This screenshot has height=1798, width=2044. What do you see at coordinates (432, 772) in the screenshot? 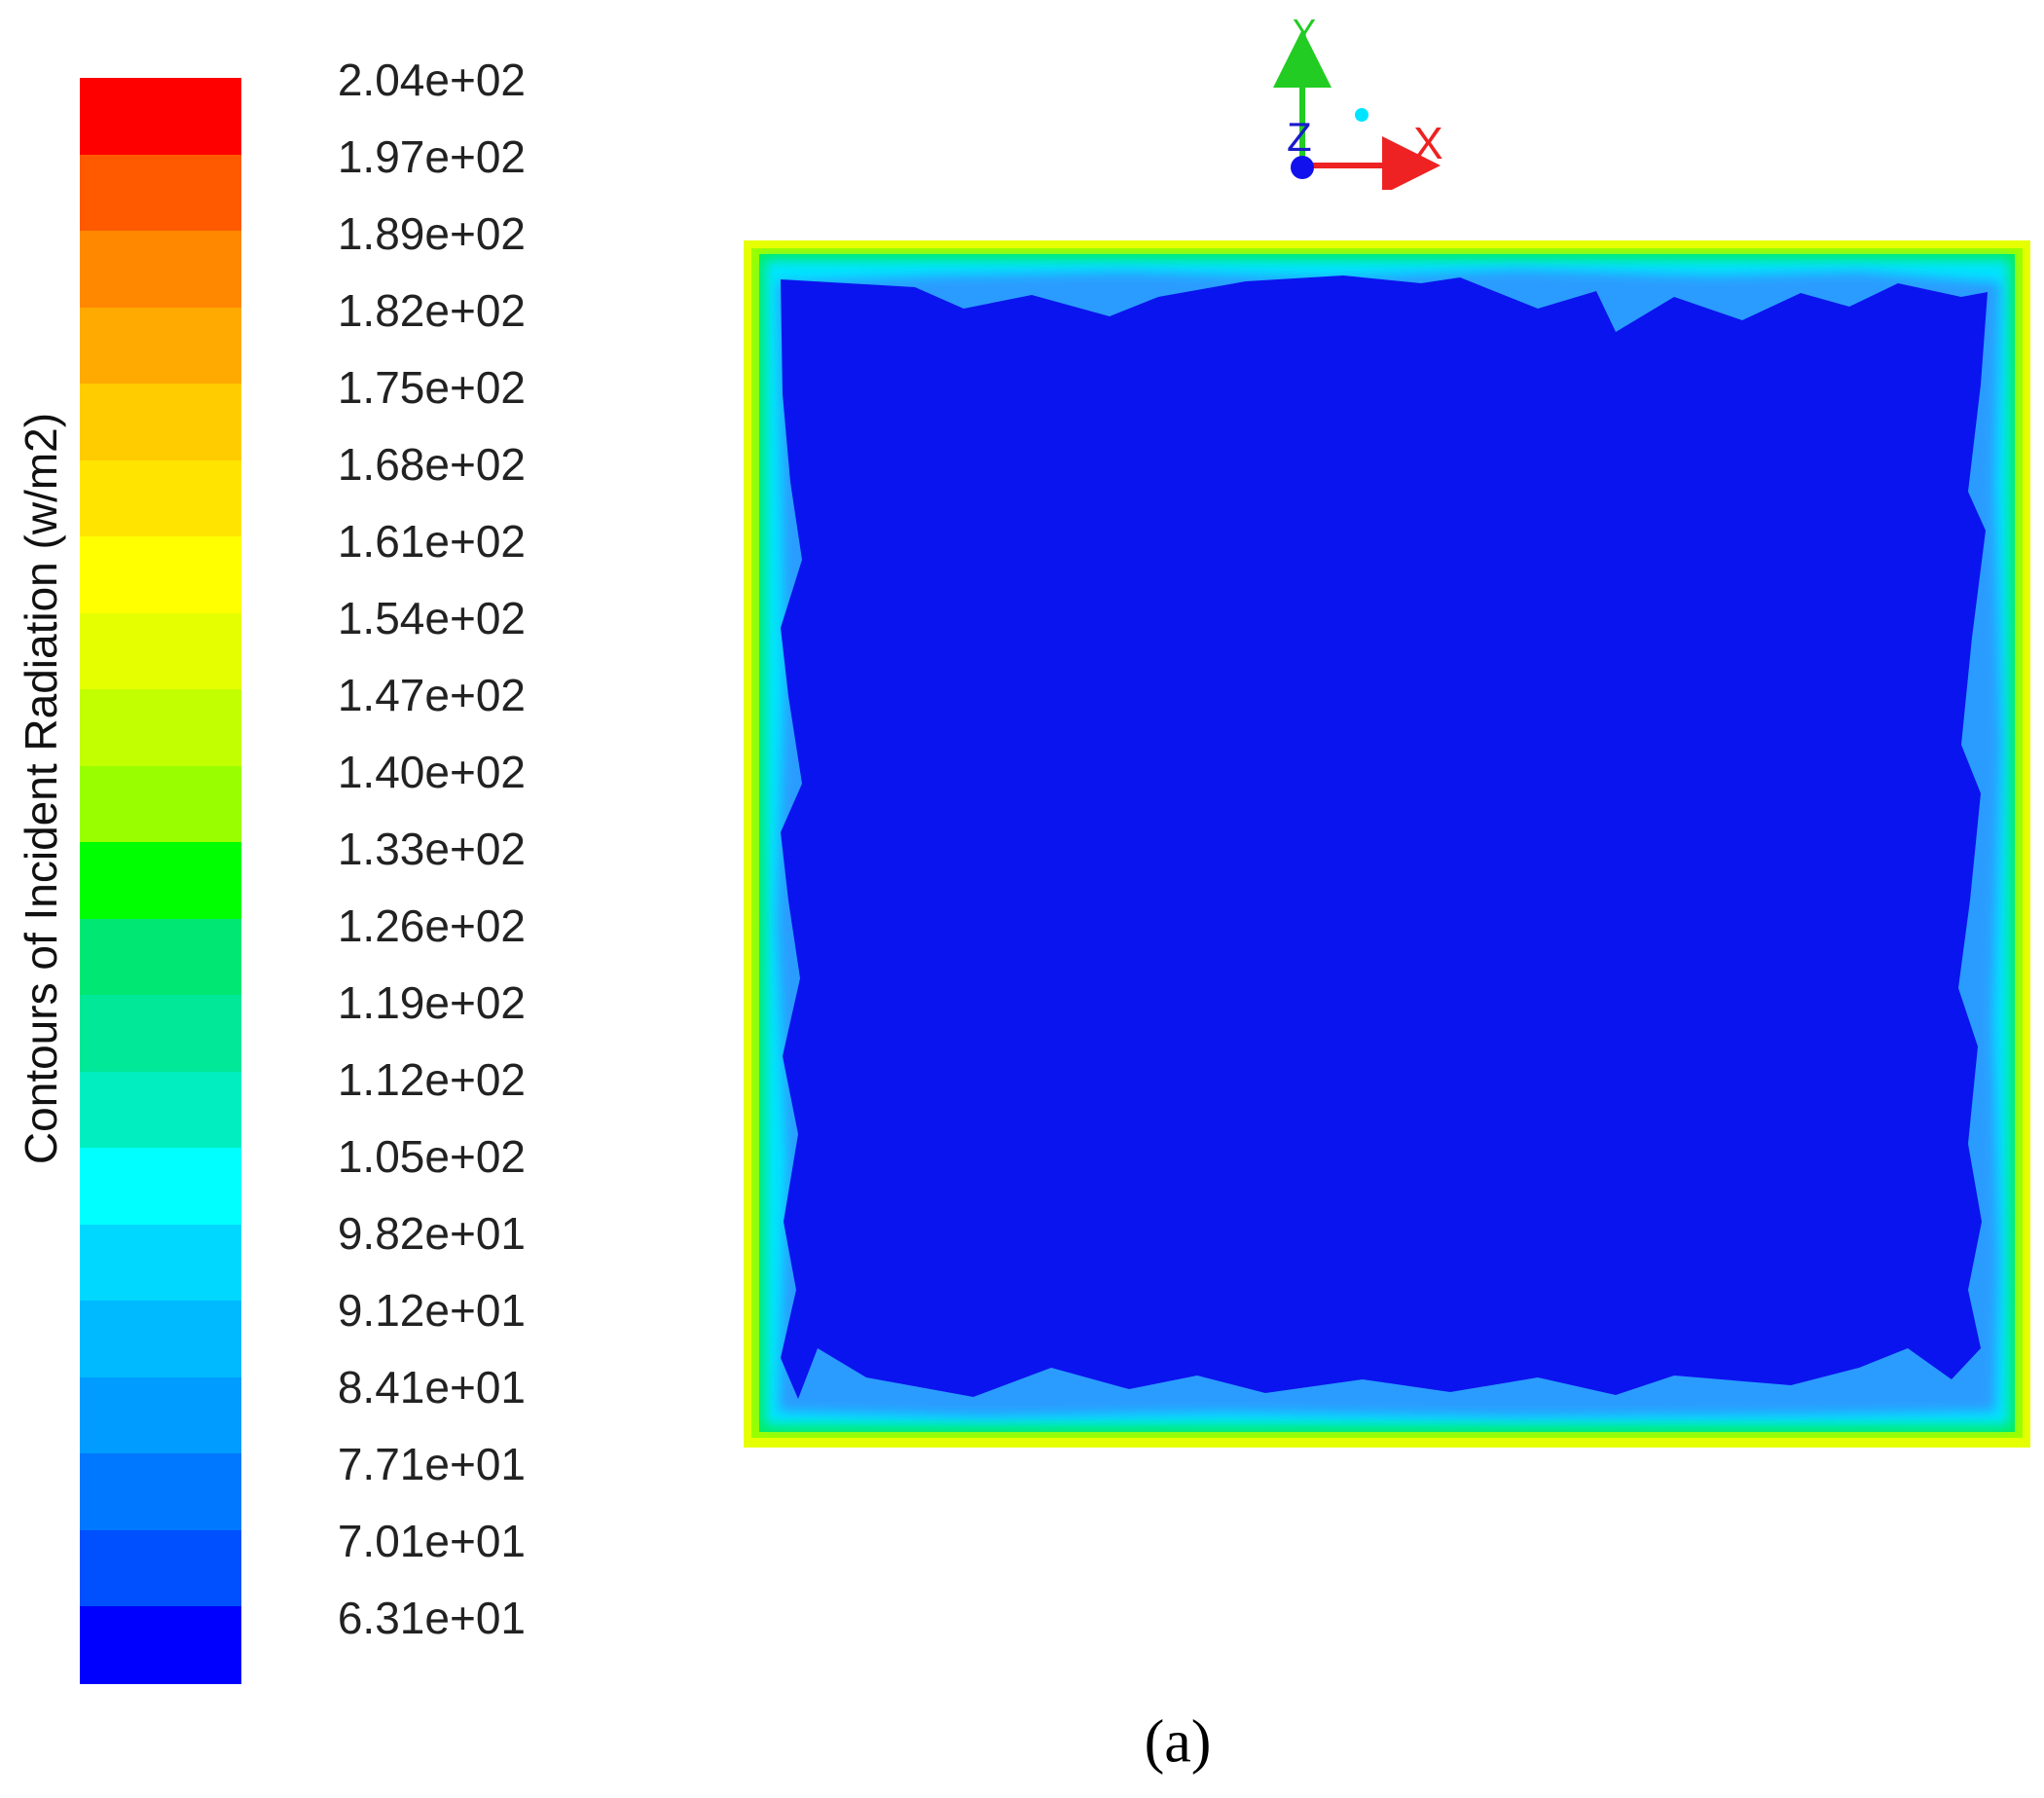
I see `colorbar-tick-label: 1.40e+02` at bounding box center [432, 772].